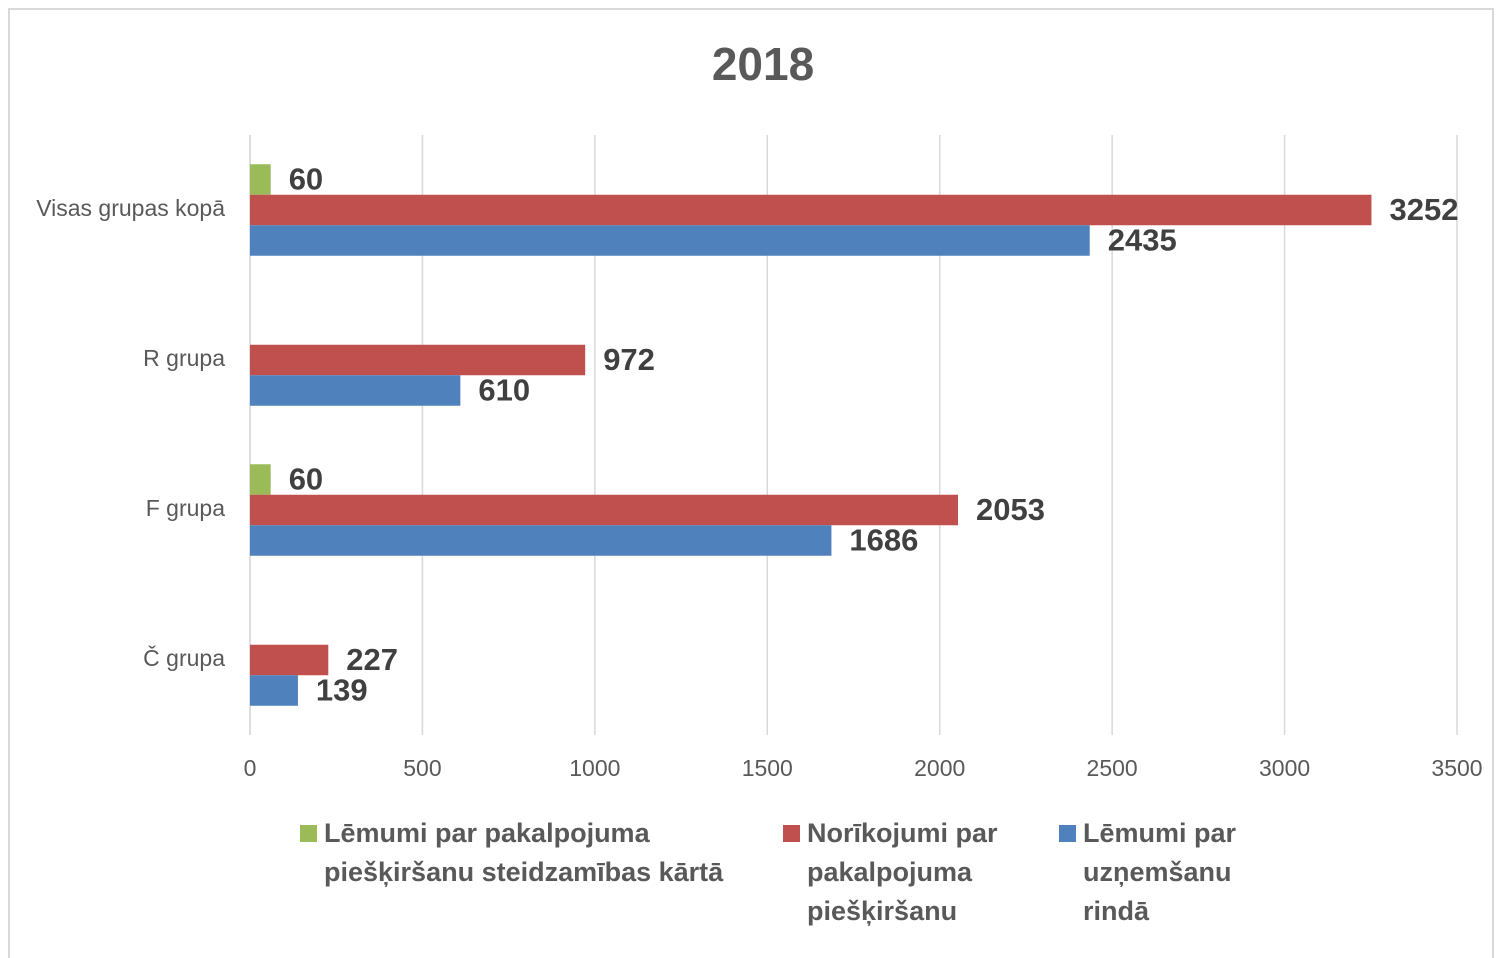  Describe the element at coordinates (1423, 209) in the screenshot. I see `data-label: 3252` at that location.